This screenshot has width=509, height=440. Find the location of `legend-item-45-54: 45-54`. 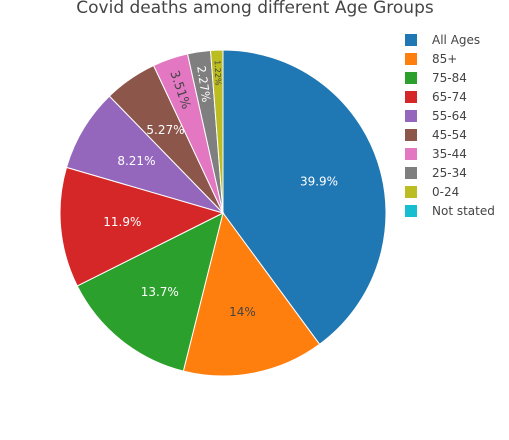

legend-item-45-54: 45-54 is located at coordinates (436, 135).